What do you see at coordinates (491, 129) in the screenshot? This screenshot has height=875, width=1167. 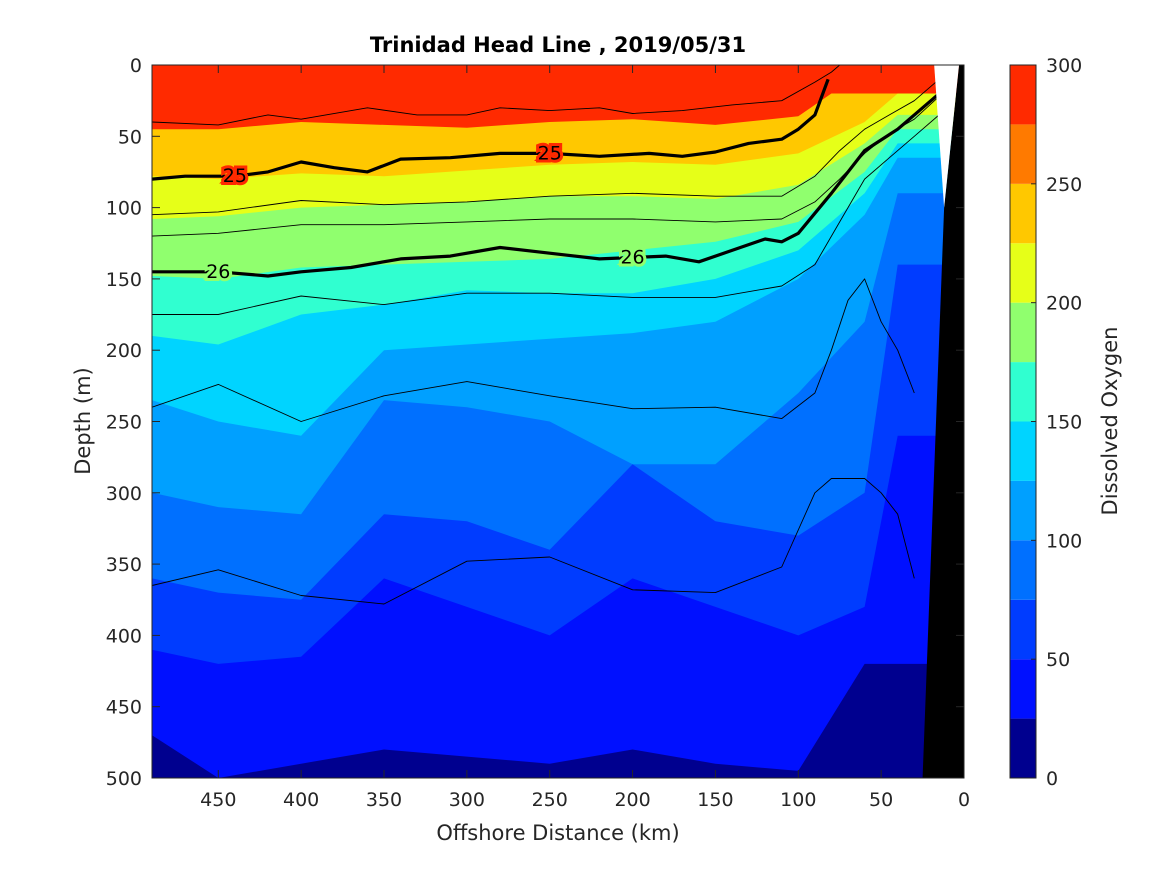 I see `isopycnal-25-line` at bounding box center [491, 129].